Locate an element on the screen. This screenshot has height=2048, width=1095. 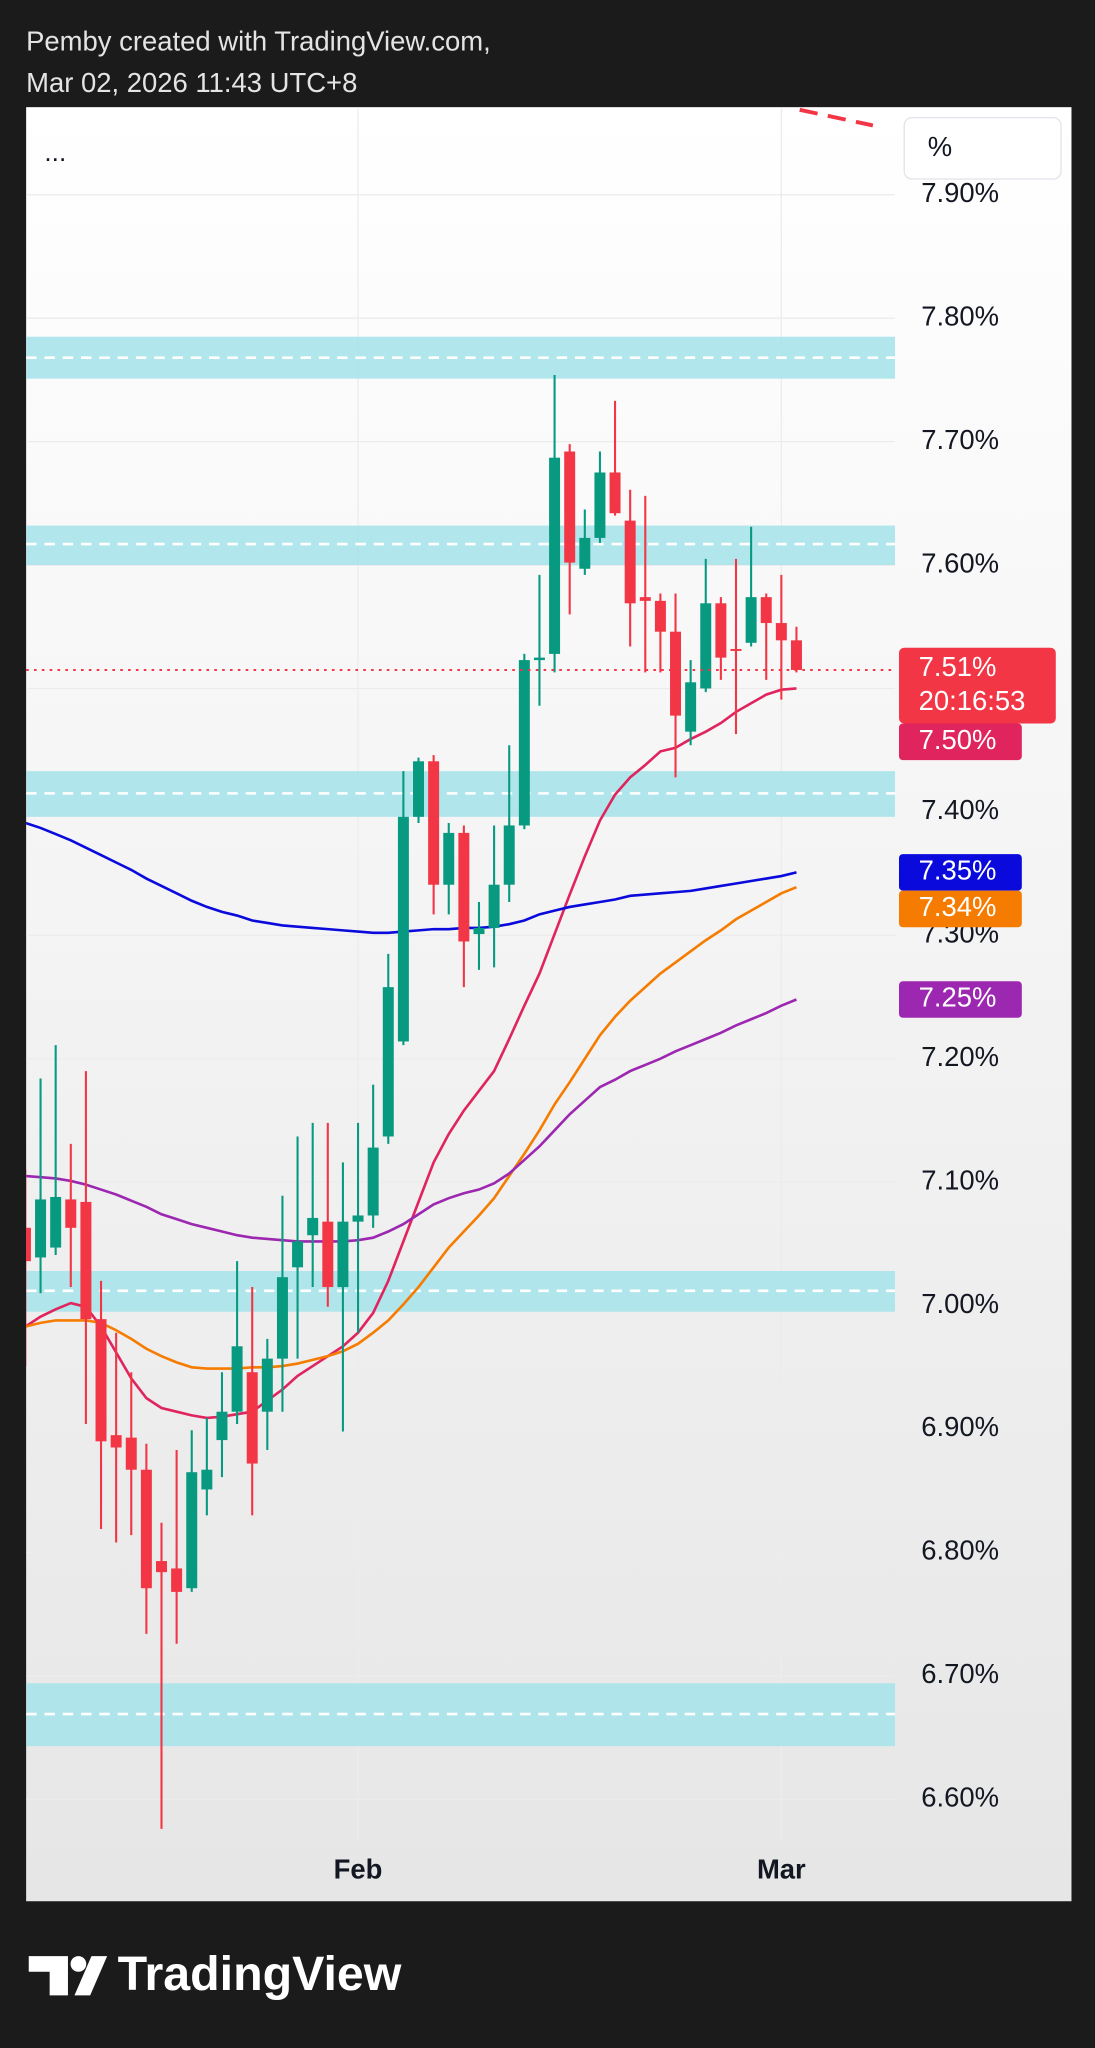
ma-label: 7.50% is located at coordinates (958, 739).